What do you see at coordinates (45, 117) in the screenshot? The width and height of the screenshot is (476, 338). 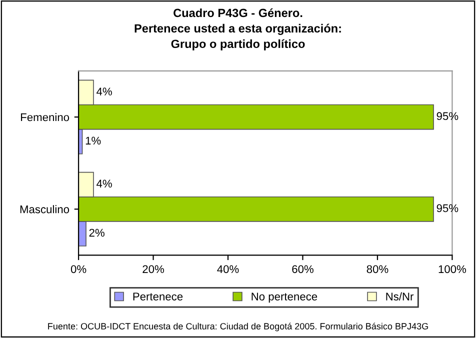 I see `y-tick-label: Femenino` at bounding box center [45, 117].